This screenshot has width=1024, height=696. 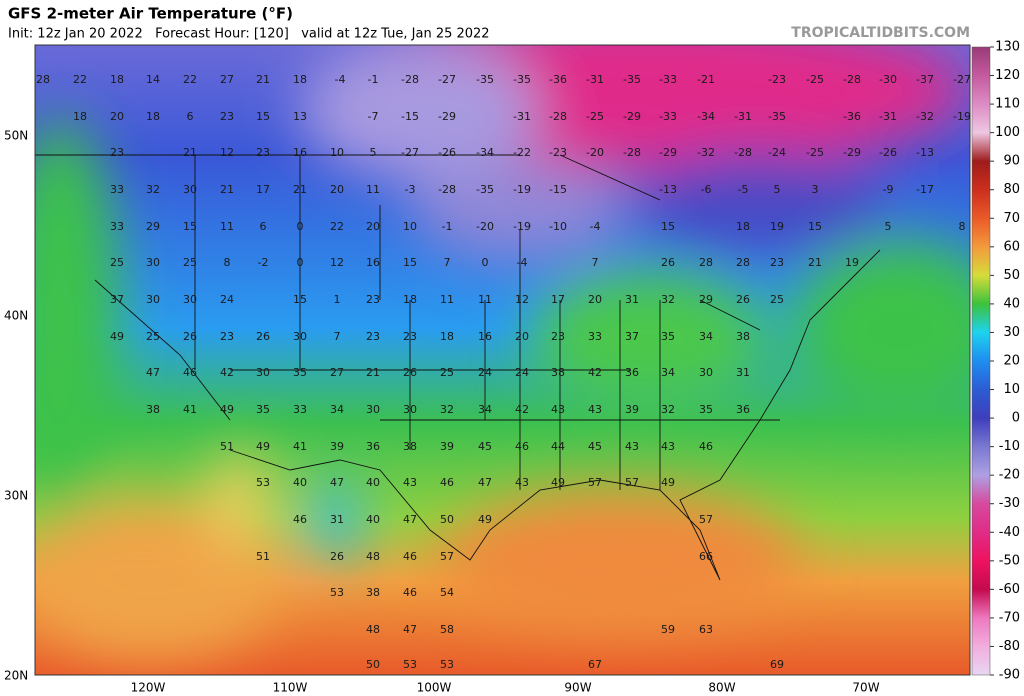 What do you see at coordinates (962, 116) in the screenshot?
I see `station-value: -19` at bounding box center [962, 116].